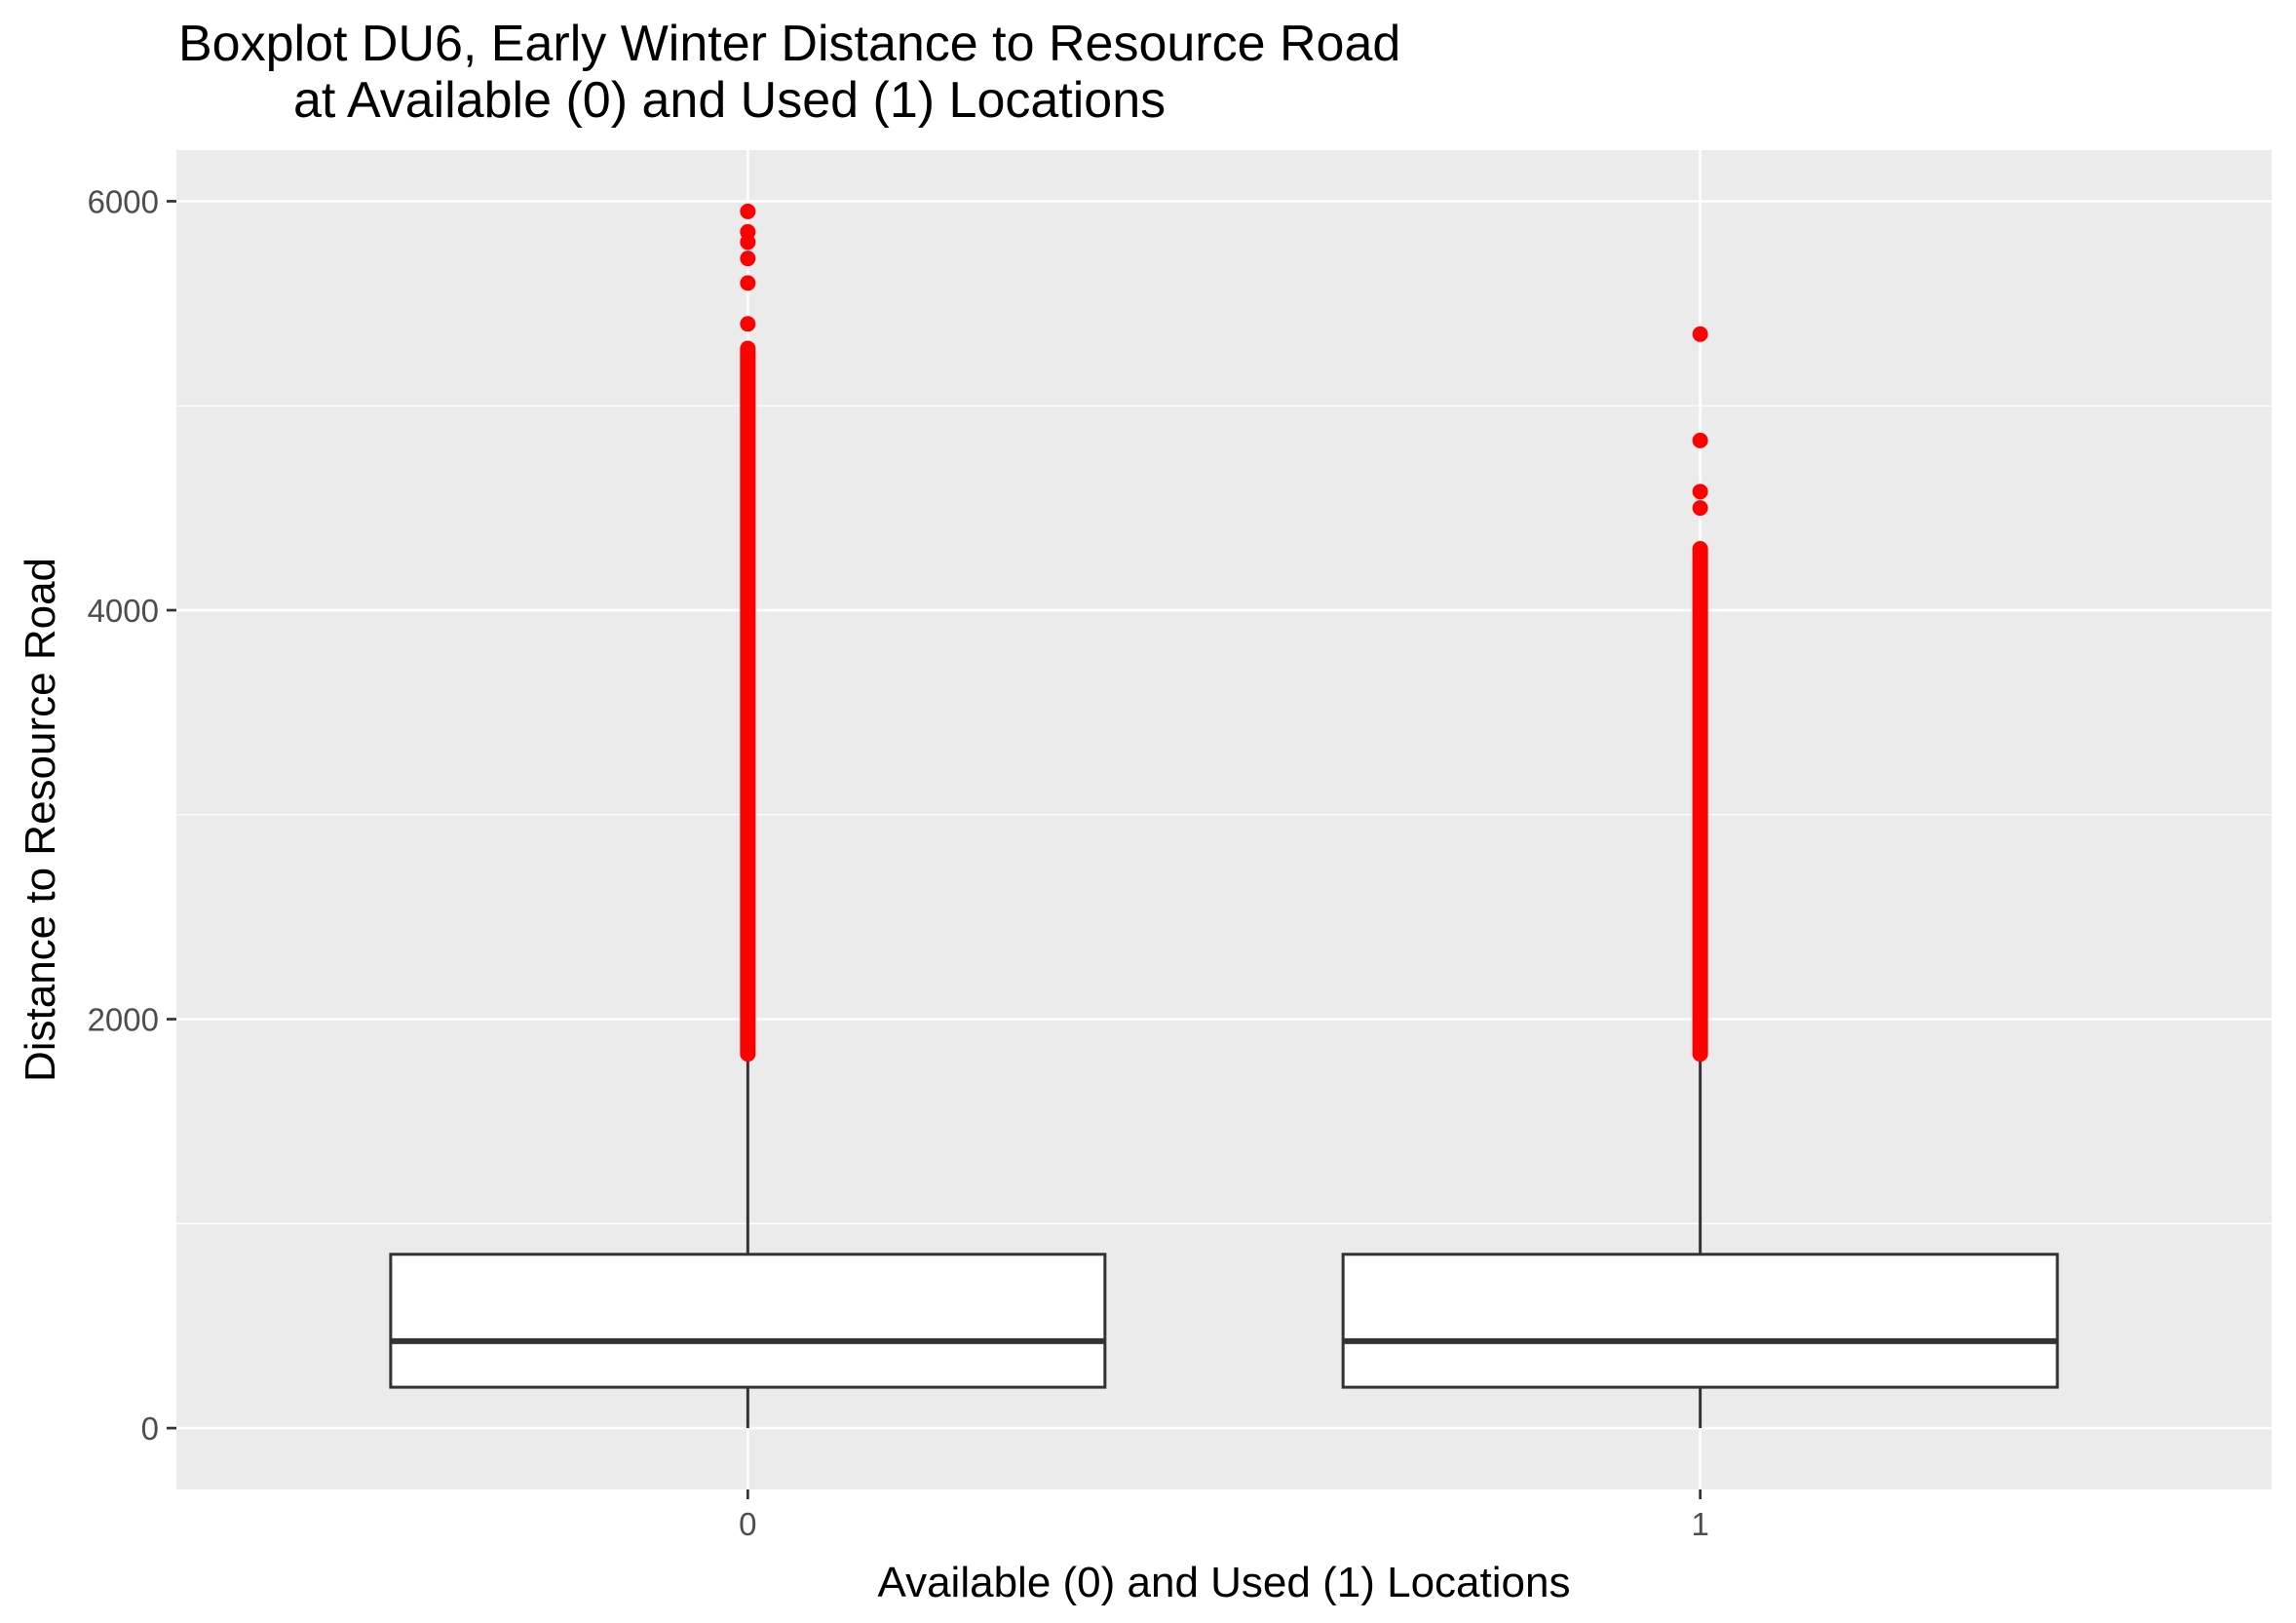 The width and height of the screenshot is (2296, 1623). Describe the element at coordinates (123, 201) in the screenshot. I see `y-tick-label: 6000` at that location.